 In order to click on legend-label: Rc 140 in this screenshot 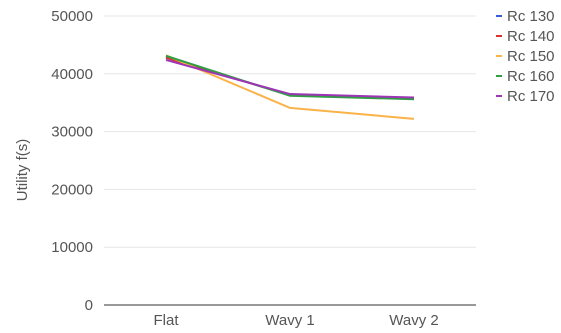, I will do `click(531, 36)`.